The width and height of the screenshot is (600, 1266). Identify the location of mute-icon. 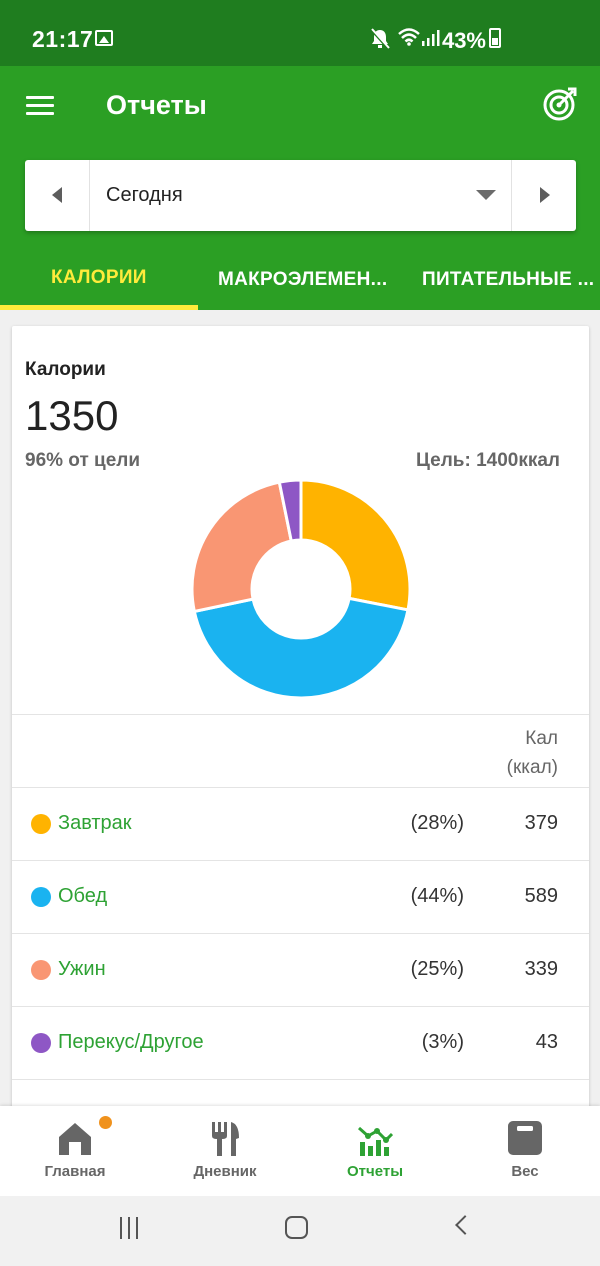
(380, 39).